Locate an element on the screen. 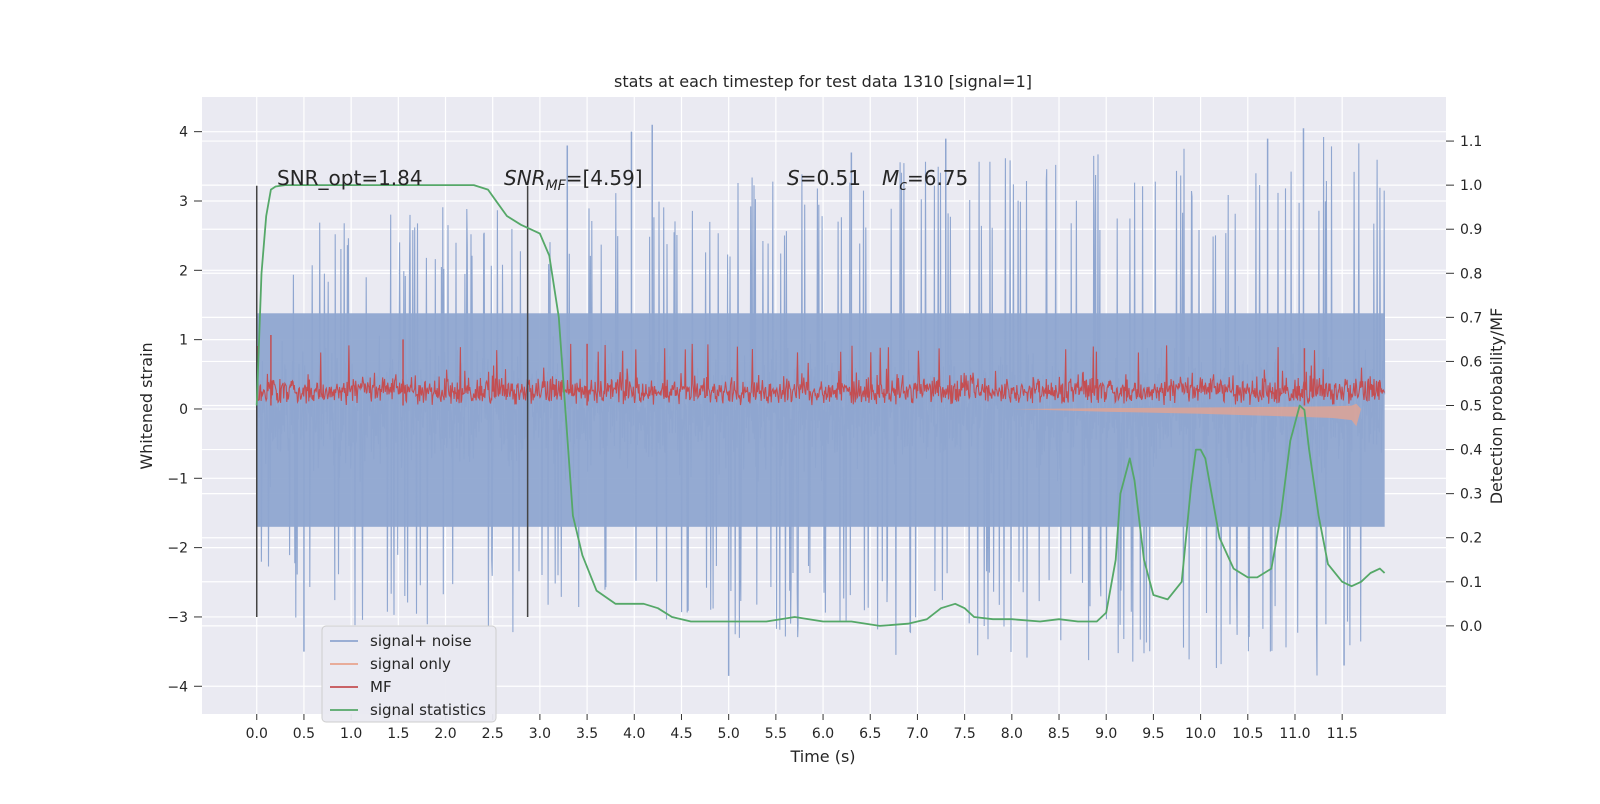 The image size is (1600, 804). y-tick-label-left: 3 is located at coordinates (183, 202).